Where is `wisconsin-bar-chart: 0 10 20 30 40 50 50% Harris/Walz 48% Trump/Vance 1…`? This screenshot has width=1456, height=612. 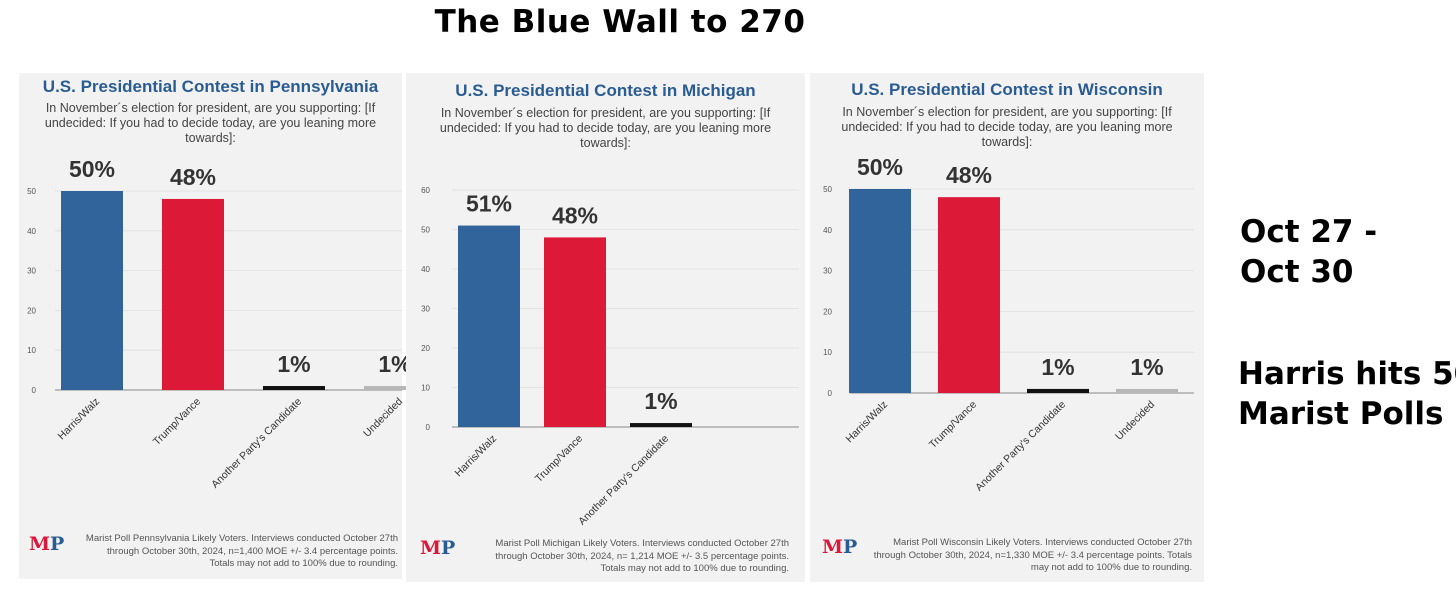
wisconsin-bar-chart: 0 10 20 30 40 50 50% Harris/Walz 48% Trump/Vance 1… is located at coordinates (1008, 324).